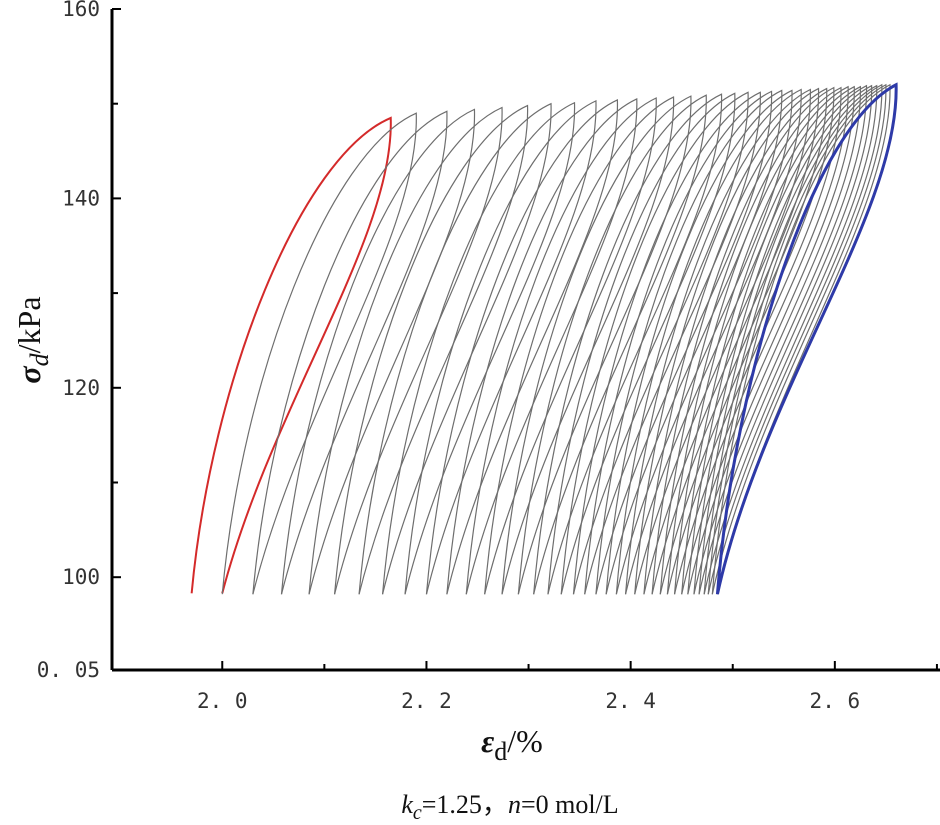  I want to click on y-symbol: σ, so click(29, 375).